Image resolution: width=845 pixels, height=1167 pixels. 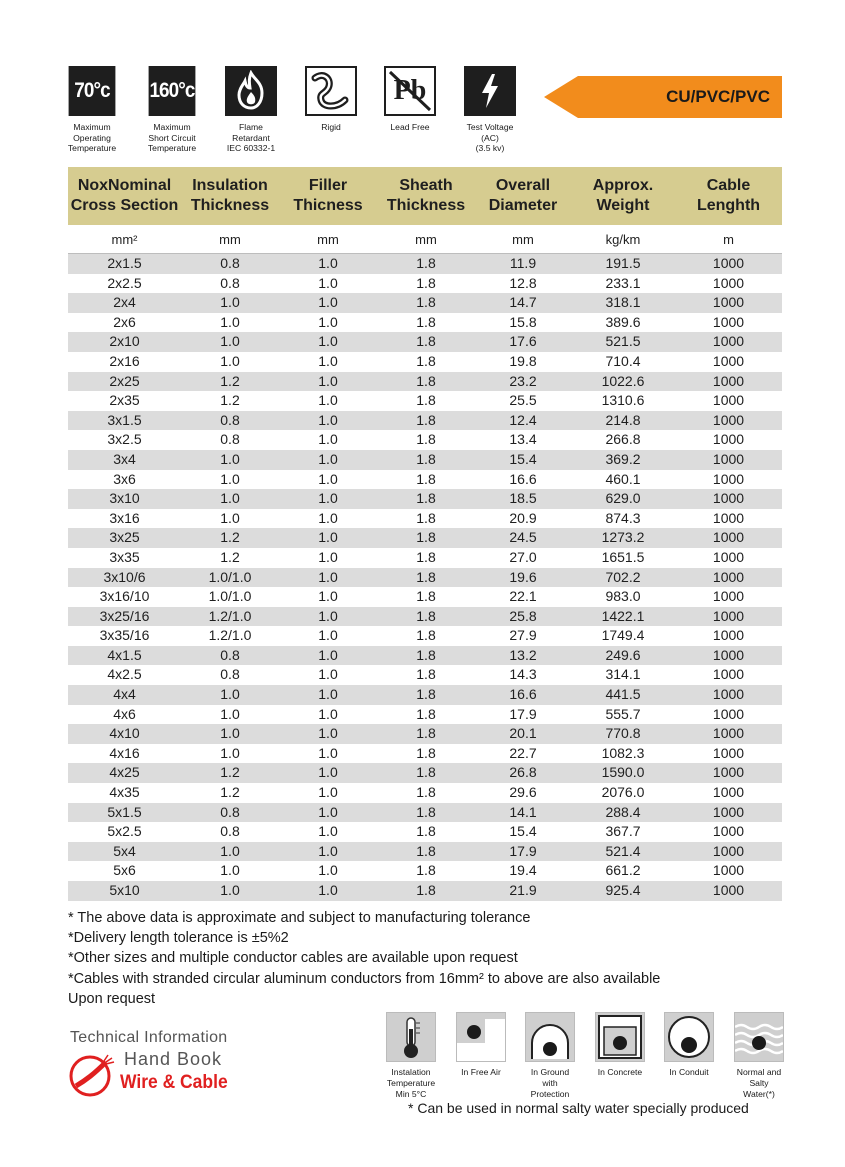 I want to click on table-cell: 16.6, so click(x=523, y=694).